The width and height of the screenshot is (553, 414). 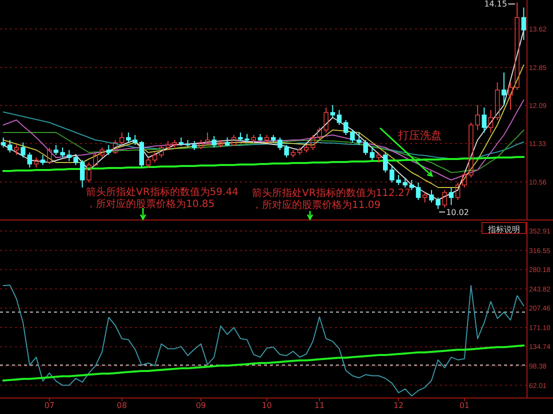 I want to click on annotation: 指标说明, so click(x=503, y=229).